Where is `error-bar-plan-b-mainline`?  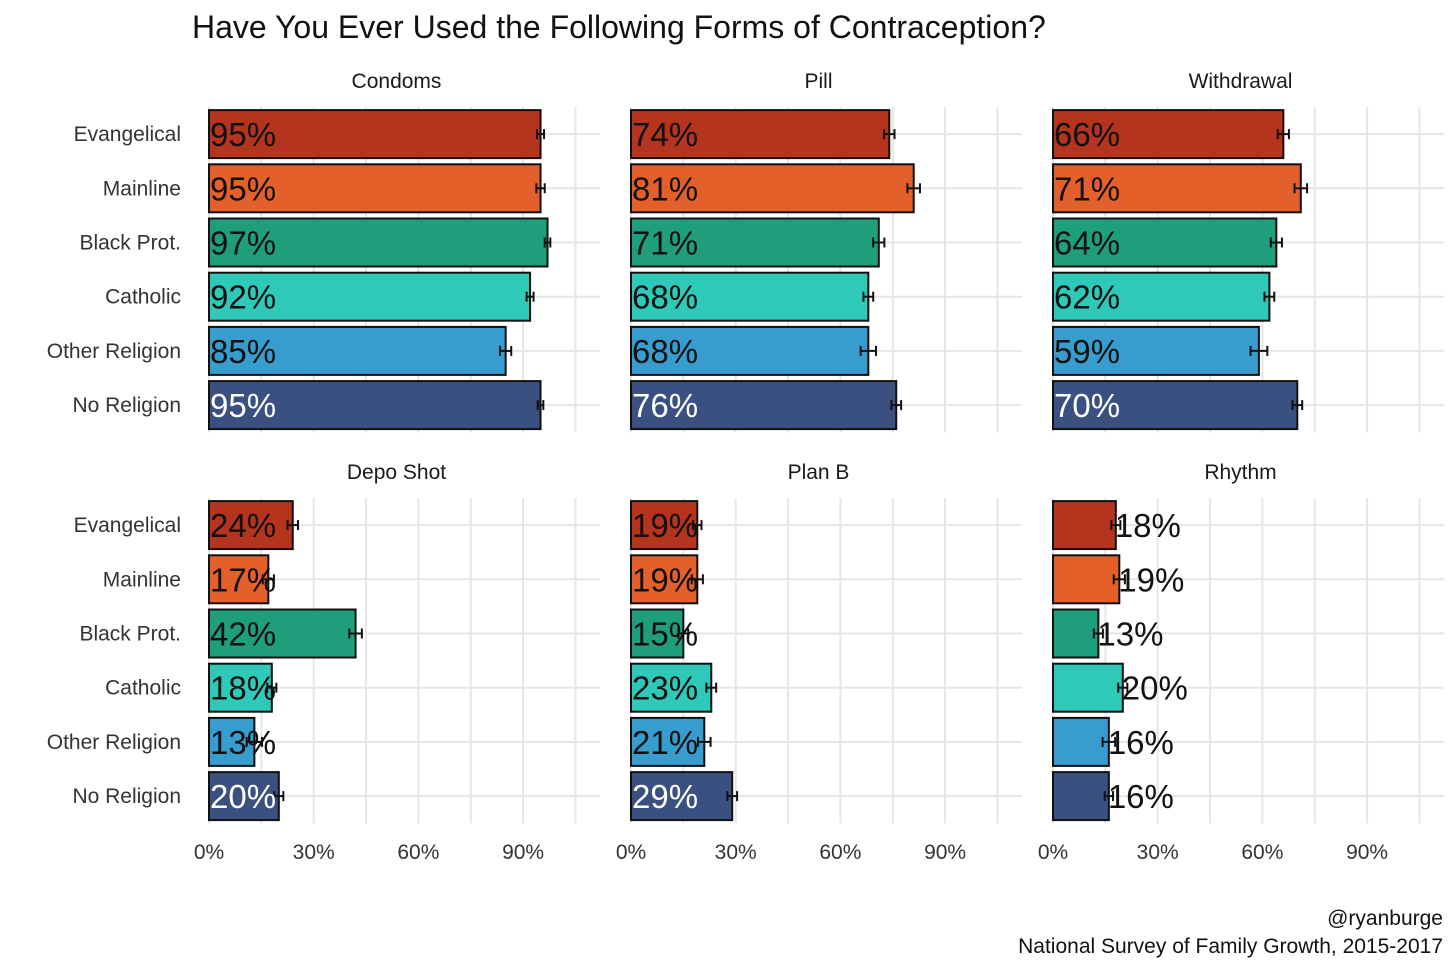 error-bar-plan-b-mainline is located at coordinates (697, 579).